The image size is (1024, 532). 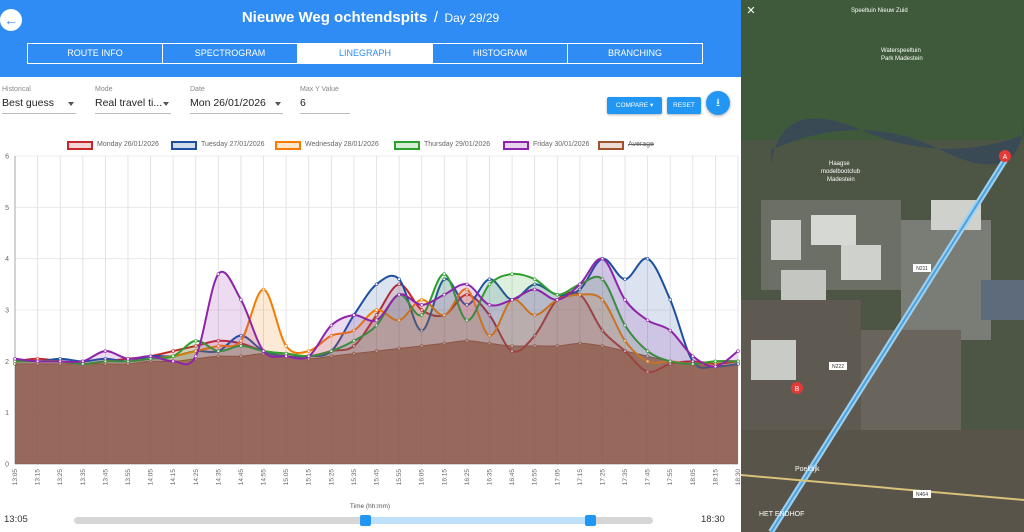 What do you see at coordinates (230, 53) in the screenshot?
I see `tab-spectrogram: SPECTROGRAM` at bounding box center [230, 53].